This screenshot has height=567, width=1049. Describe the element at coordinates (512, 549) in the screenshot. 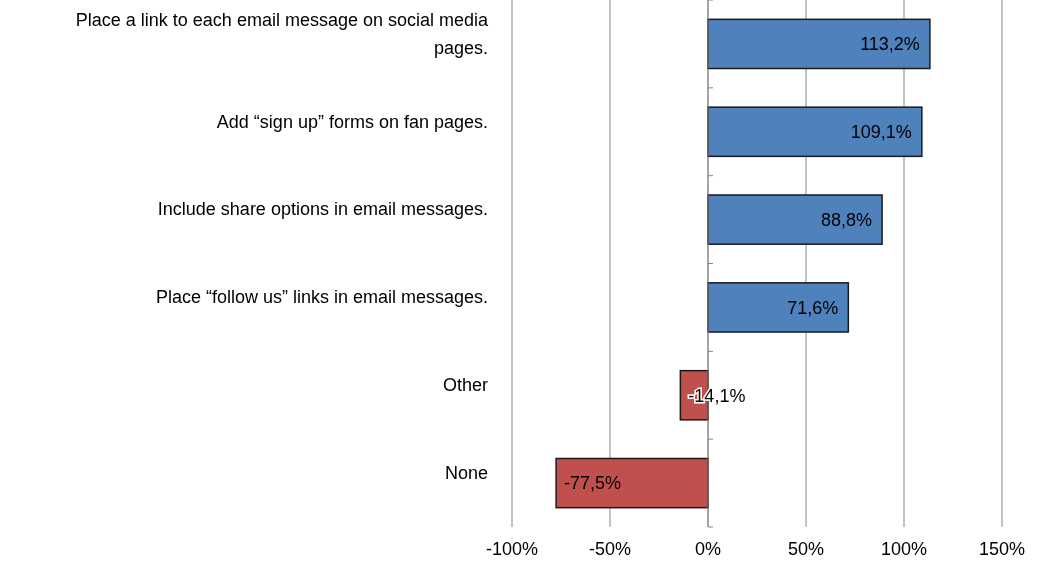

I see `x-tick-label: -100%` at that location.